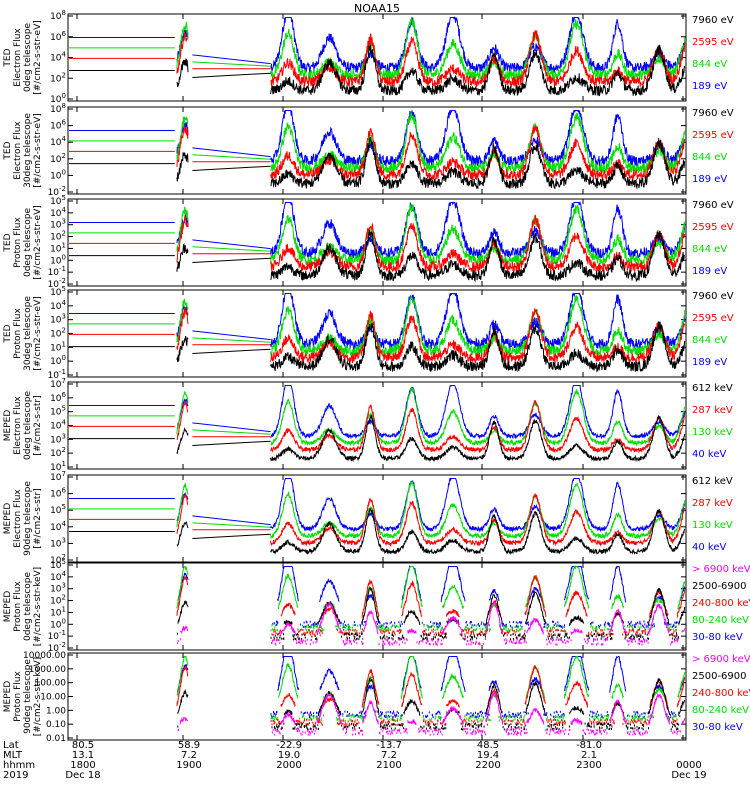  I want to click on legend-entry: 844 eV, so click(709, 157).